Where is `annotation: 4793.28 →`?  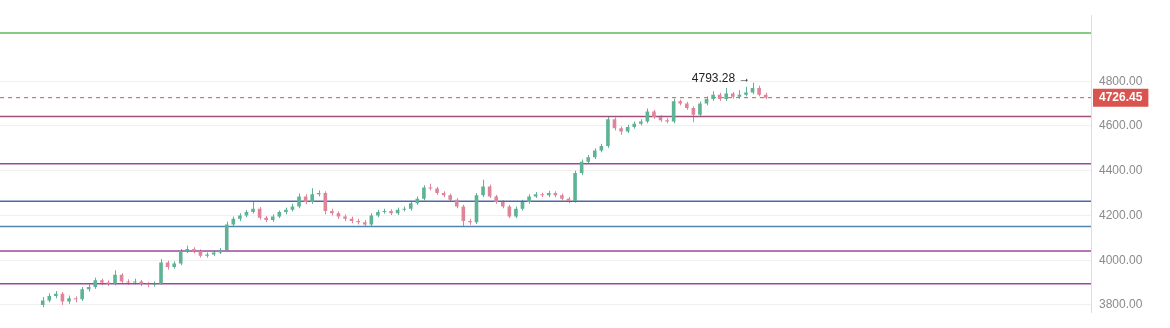 annotation: 4793.28 → is located at coordinates (721, 78).